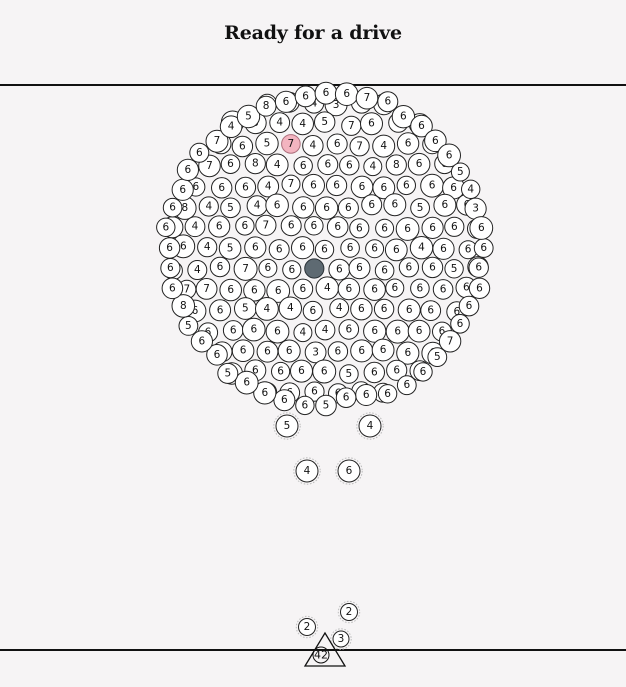  What do you see at coordinates (307, 627) in the screenshot?
I see `queued-ball: 2` at bounding box center [307, 627].